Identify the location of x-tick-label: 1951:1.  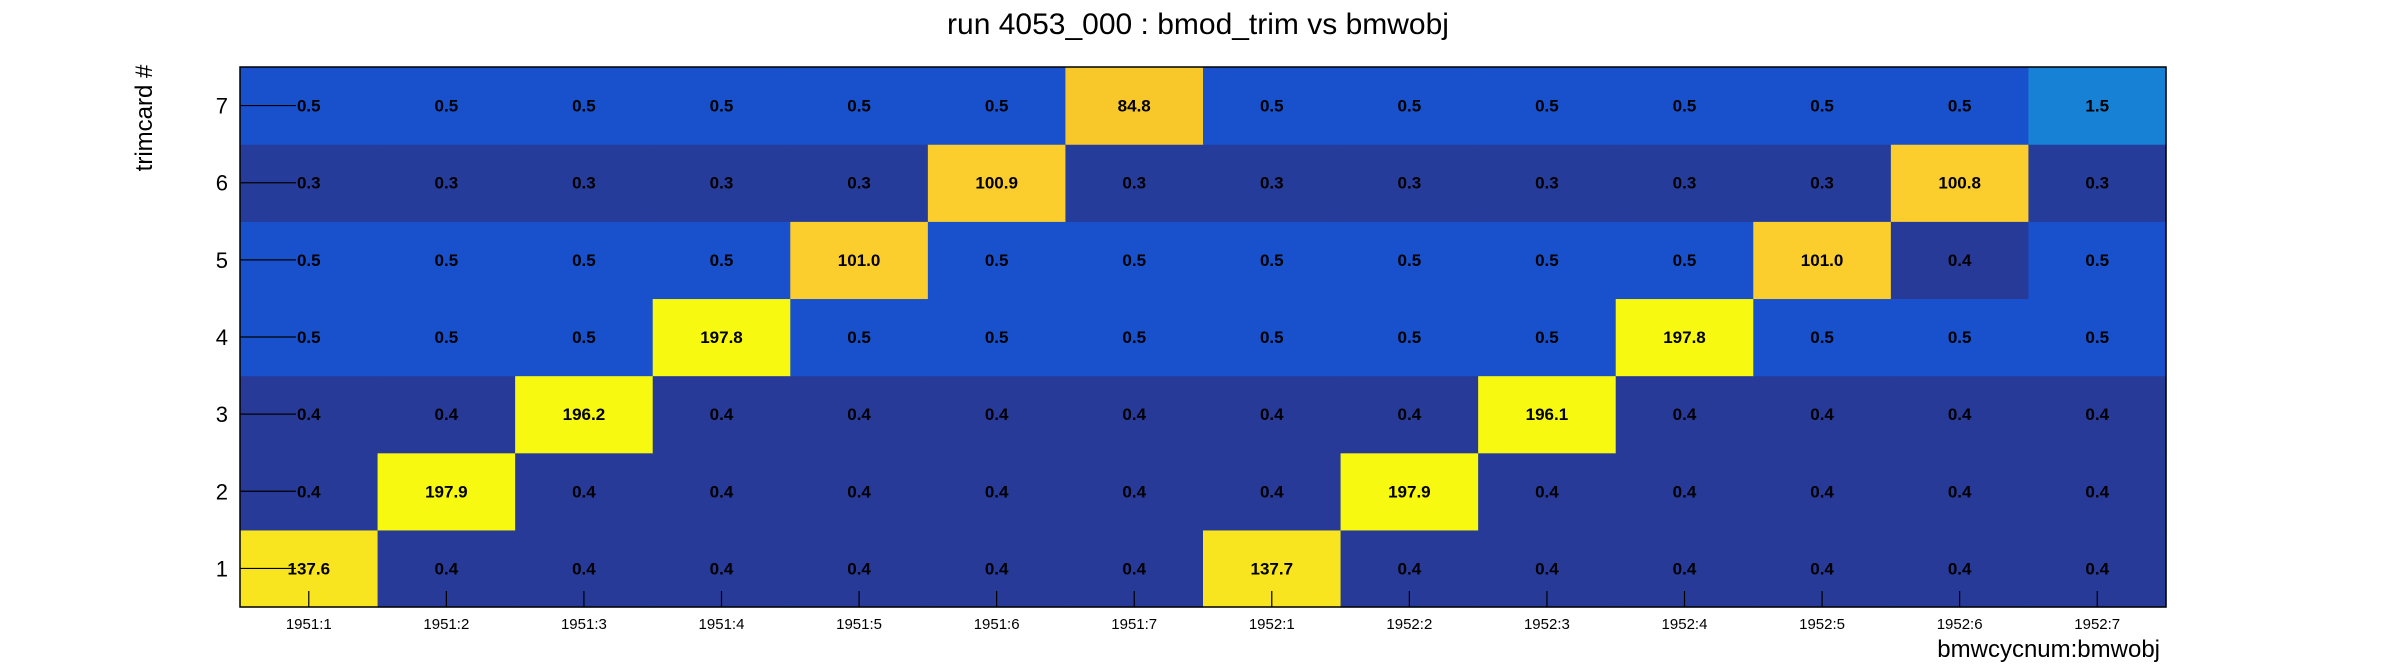
(309, 624).